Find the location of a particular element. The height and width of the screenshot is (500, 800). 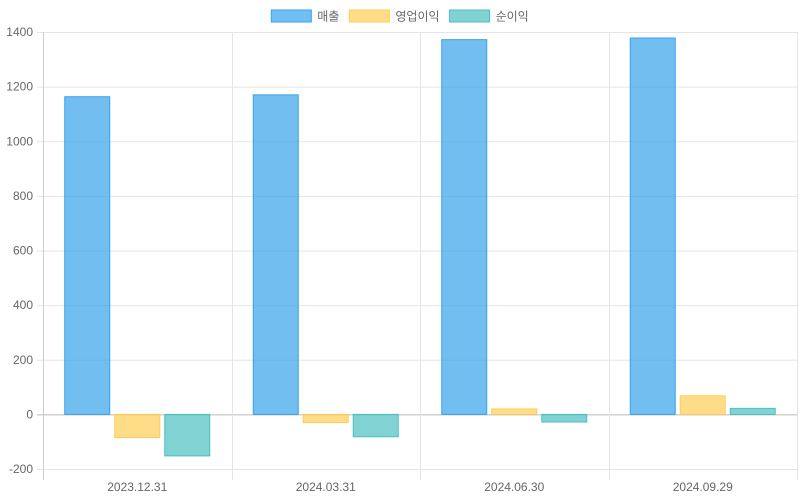

y-tick-label: 400 is located at coordinates (23, 305).